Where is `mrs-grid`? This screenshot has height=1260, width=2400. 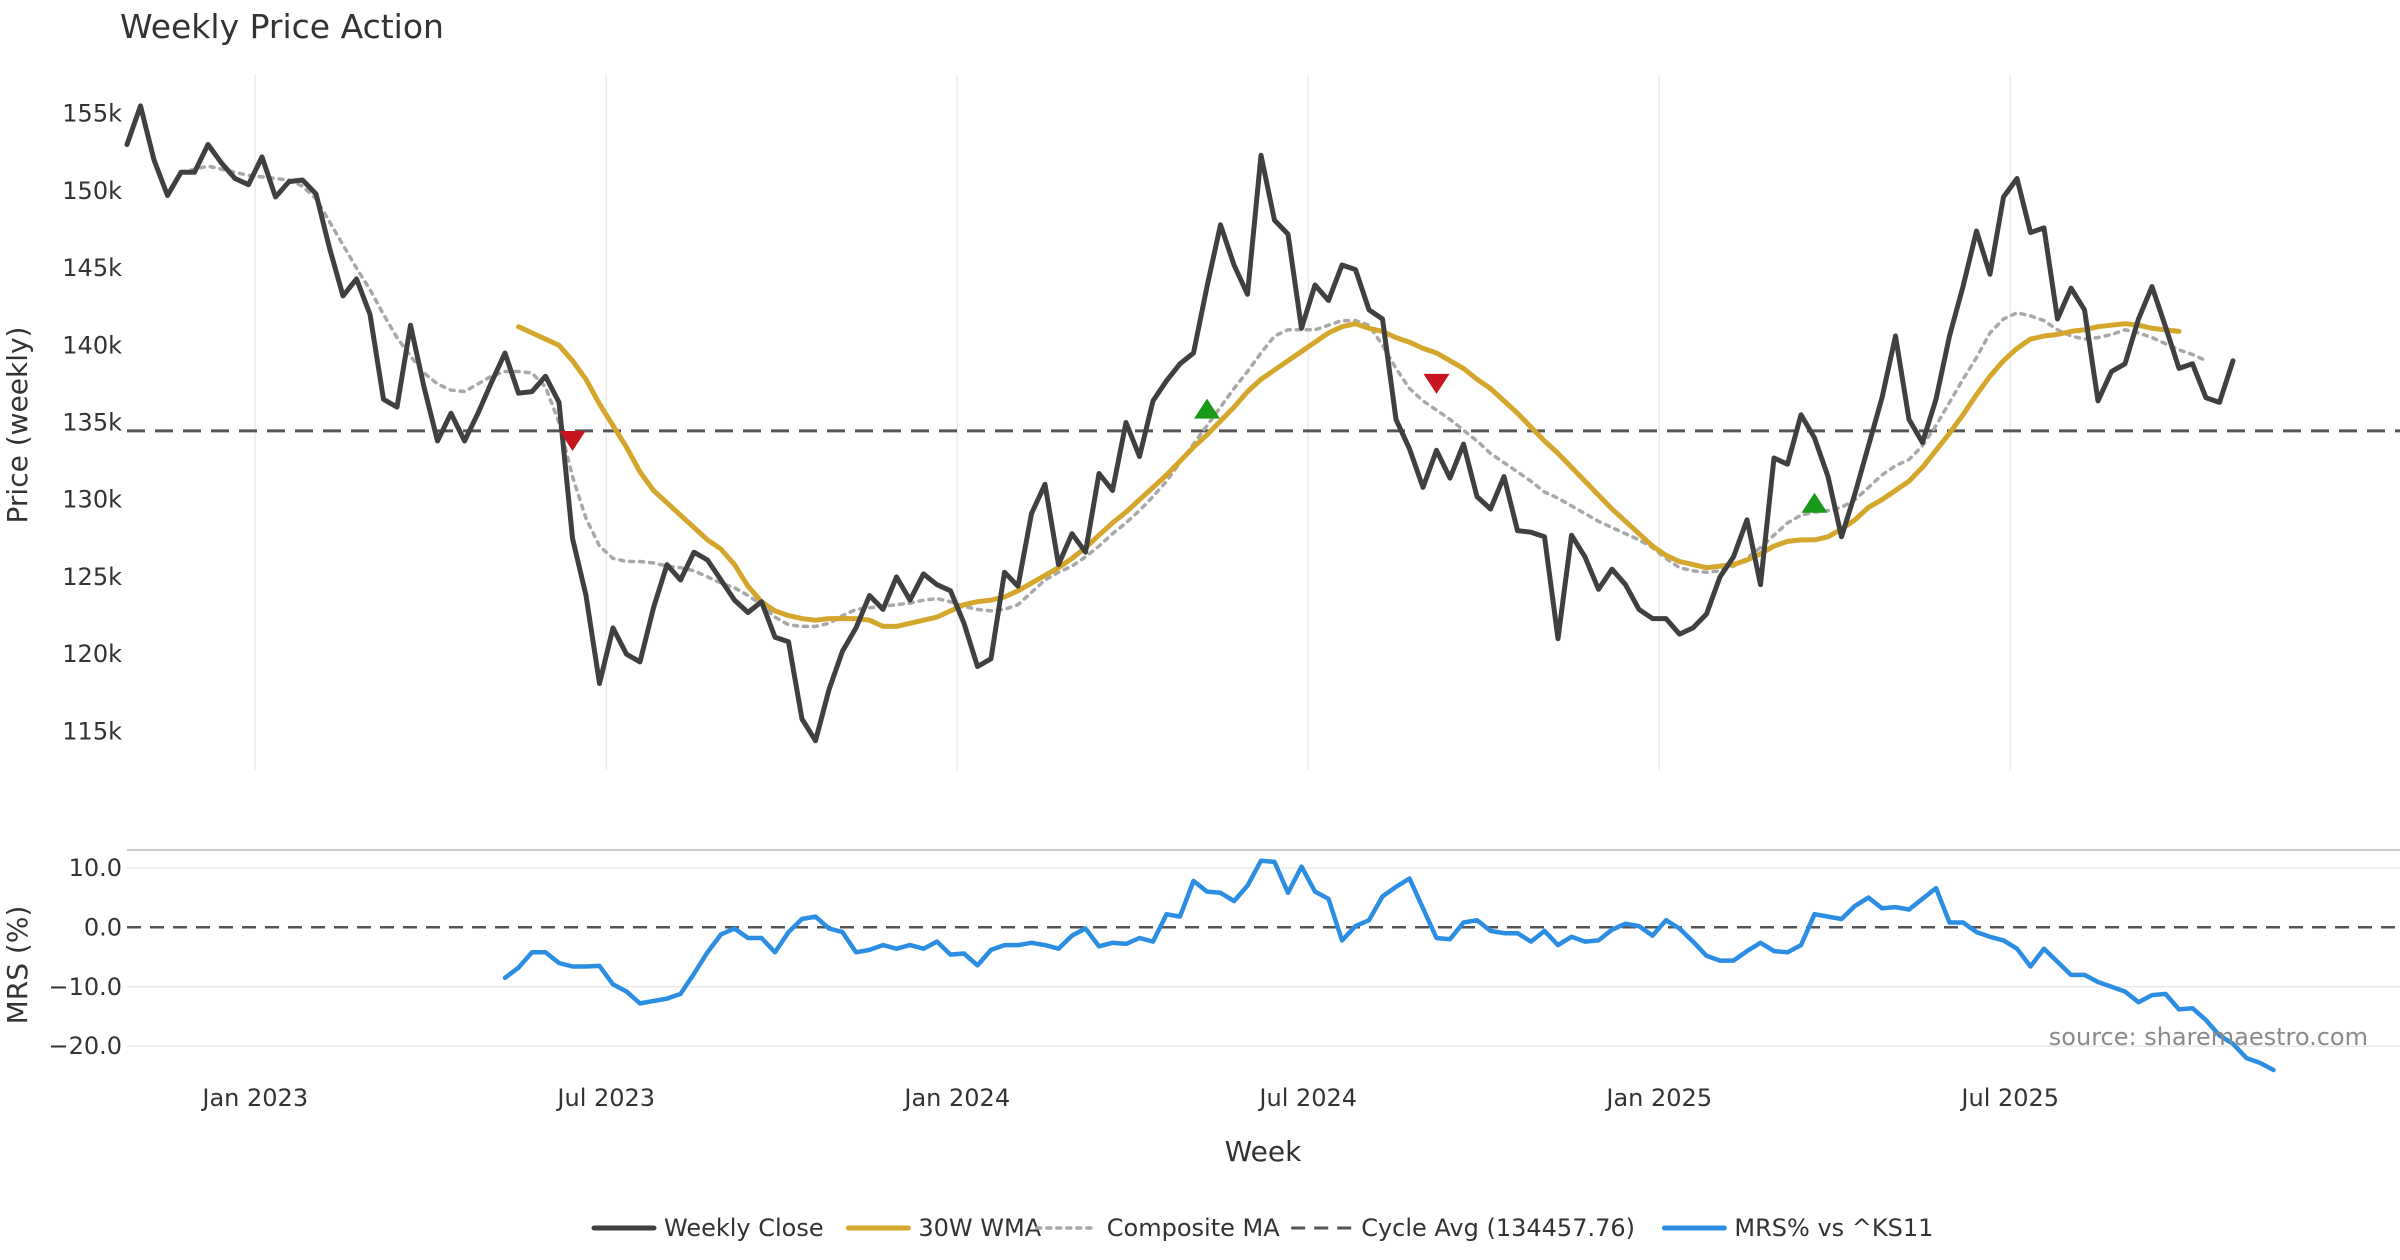
mrs-grid is located at coordinates (1263, 957).